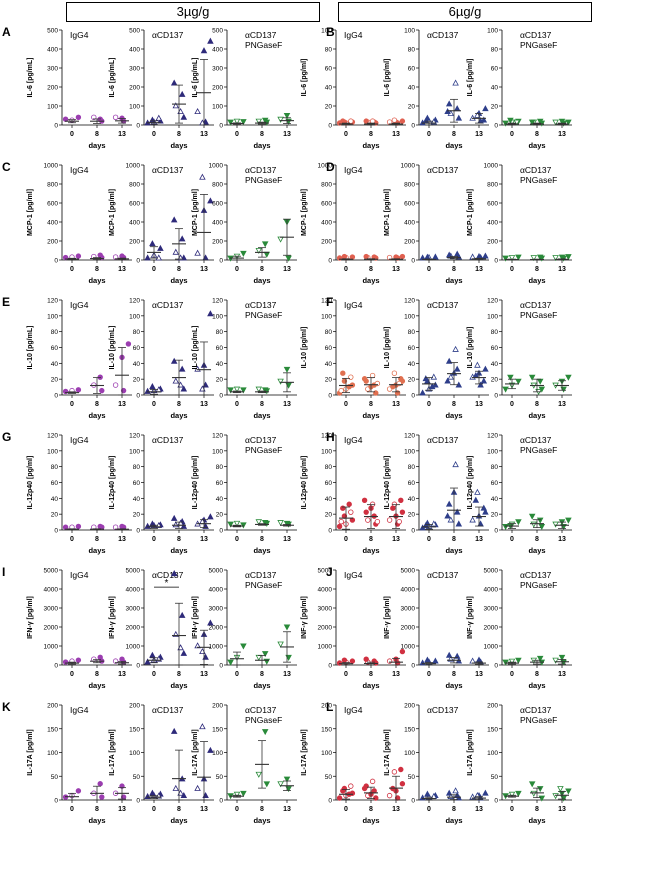 The image size is (646, 869). Describe the element at coordinates (491, 571) in the screenshot. I see `y-tick-label: 5000` at that location.